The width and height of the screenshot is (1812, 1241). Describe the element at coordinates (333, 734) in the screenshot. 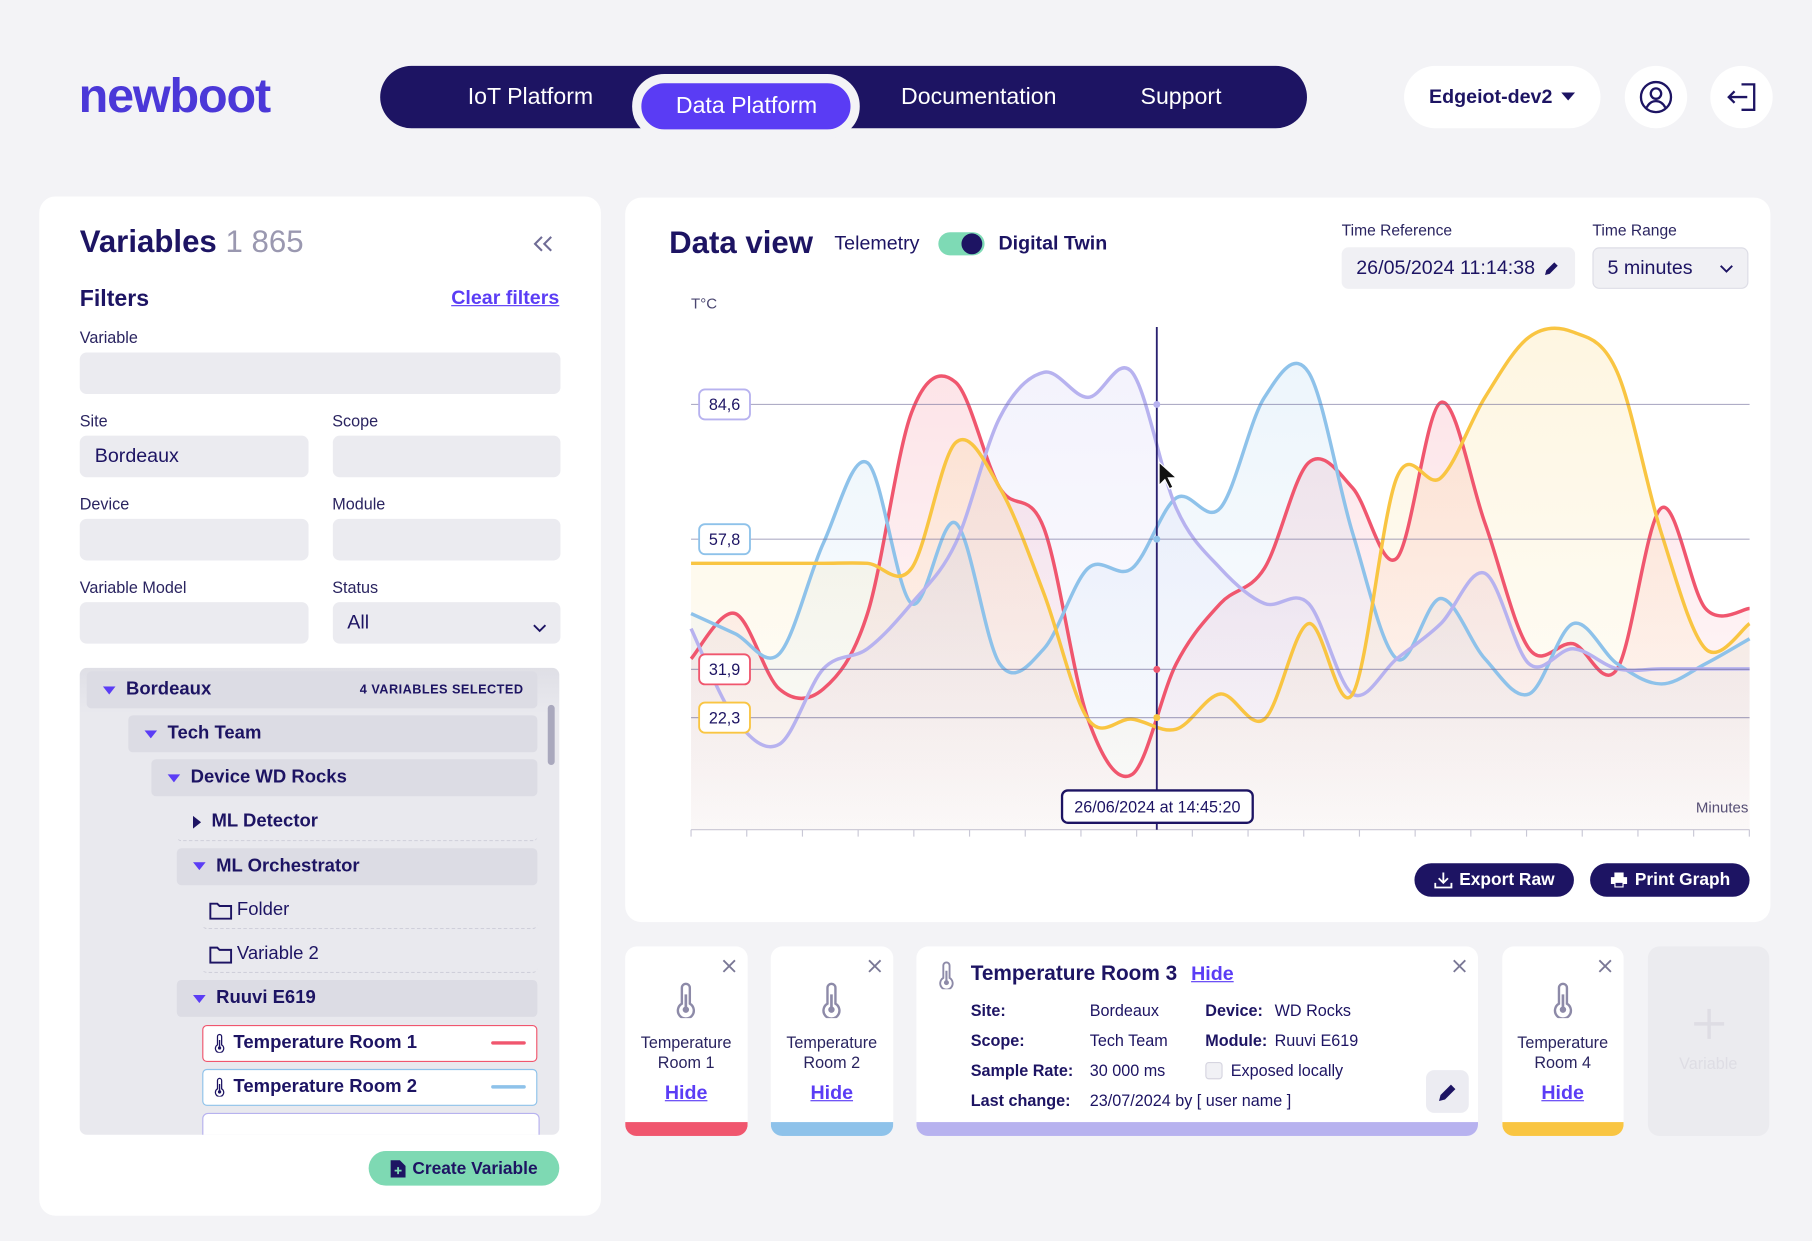

I see `tree-row: Tech Team` at that location.